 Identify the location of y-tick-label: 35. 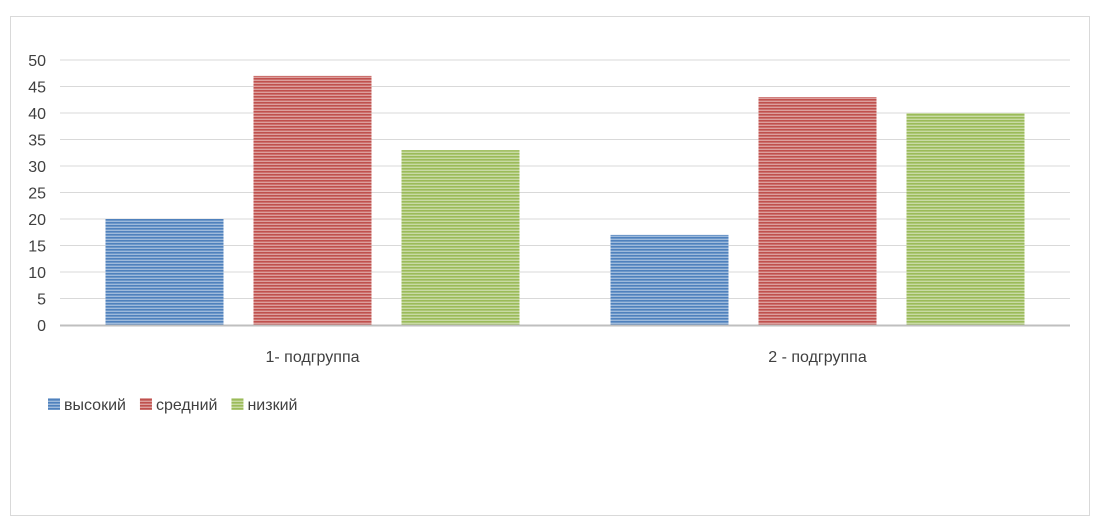
(37, 141).